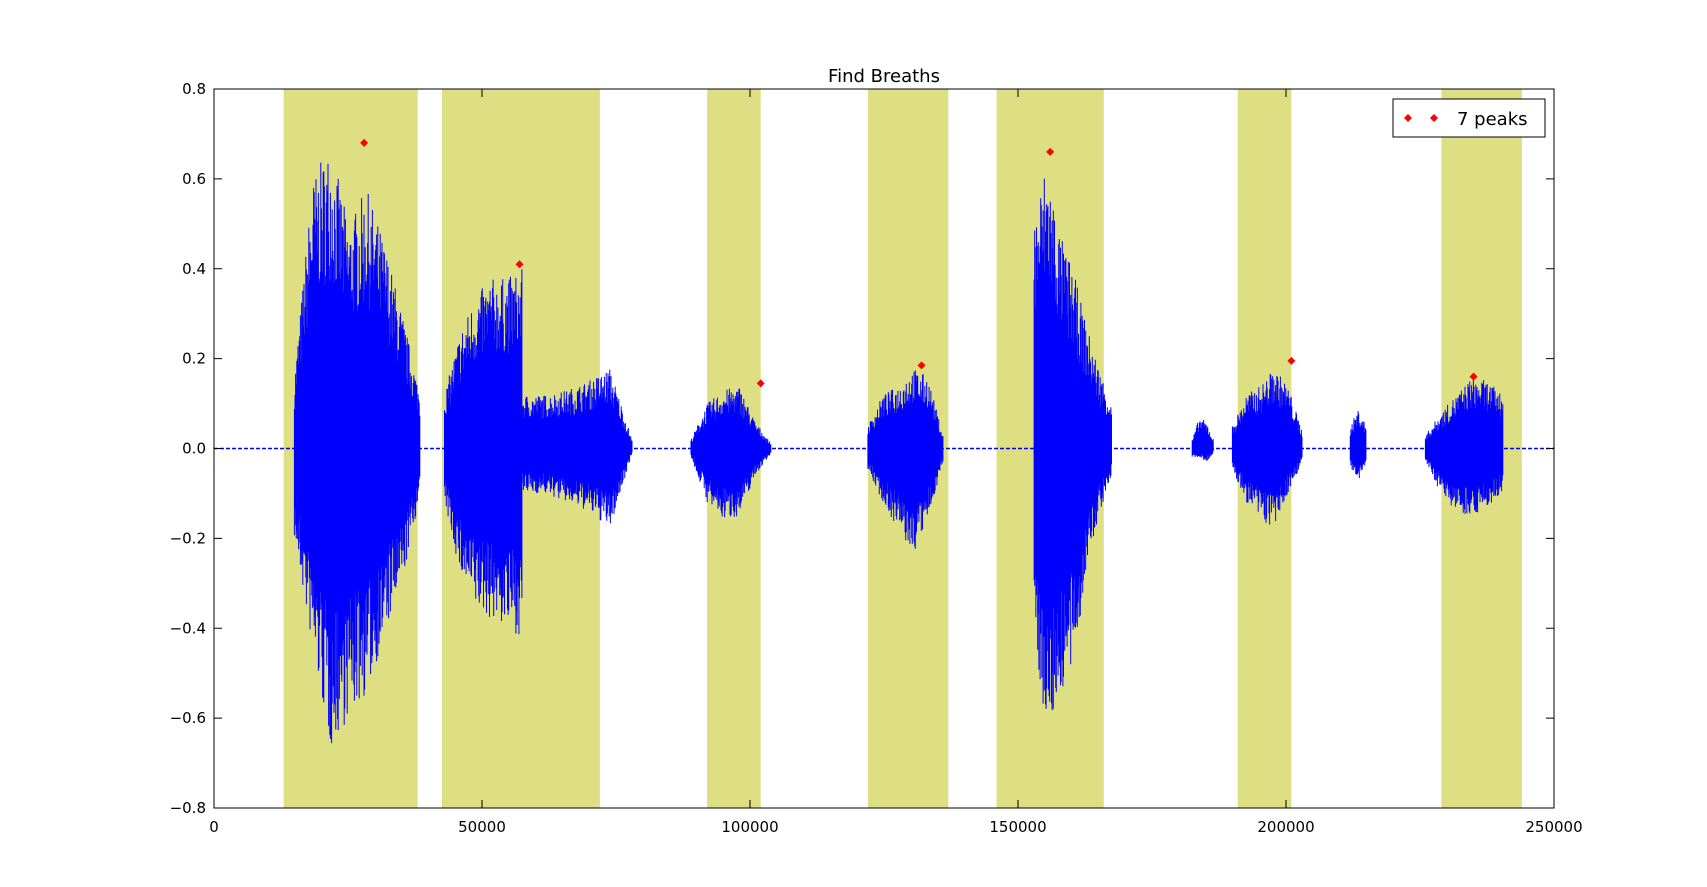  I want to click on x-tick-label: 250000, so click(1553, 827).